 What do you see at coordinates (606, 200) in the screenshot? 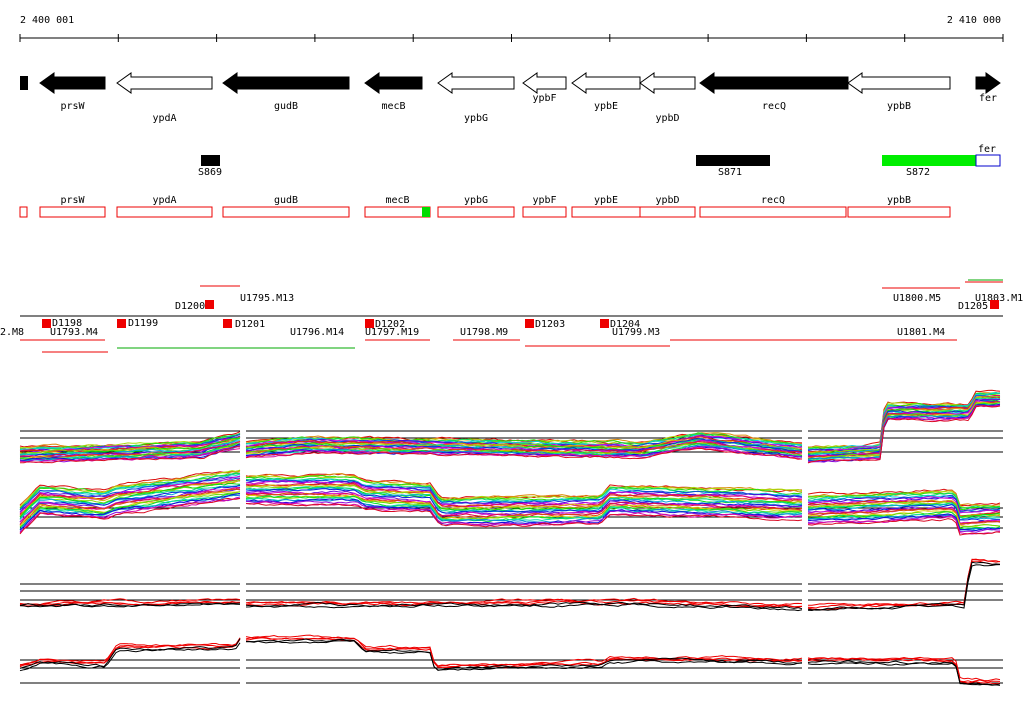
I see `operon-label: ypbE` at bounding box center [606, 200].